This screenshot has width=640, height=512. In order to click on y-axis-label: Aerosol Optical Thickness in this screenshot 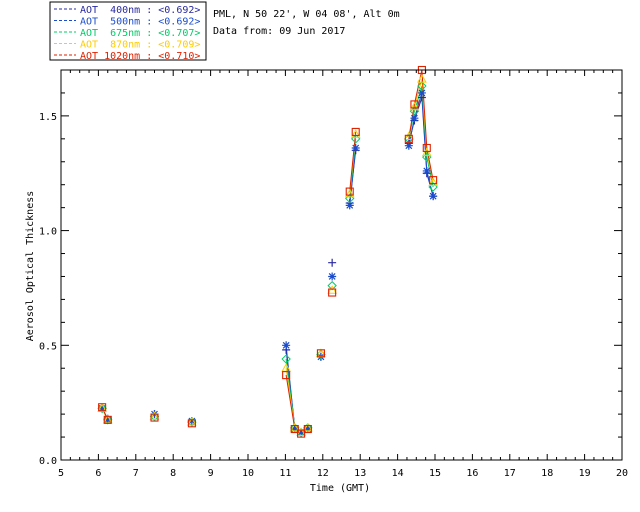, I will do `click(30, 266)`.